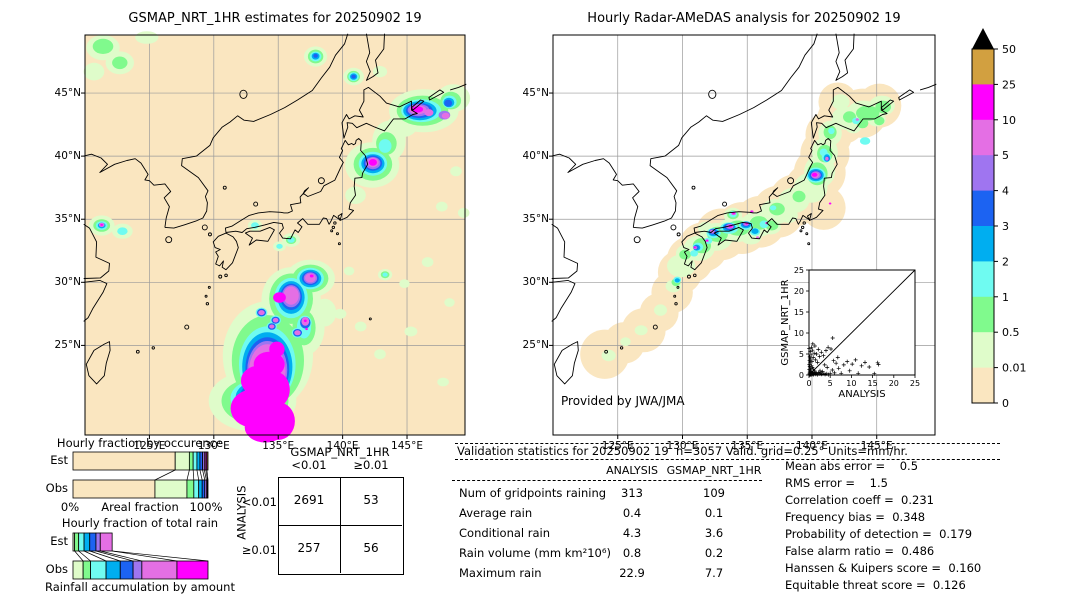 The width and height of the screenshot is (1080, 612). I want to click on lake-khanka, so click(712, 94).